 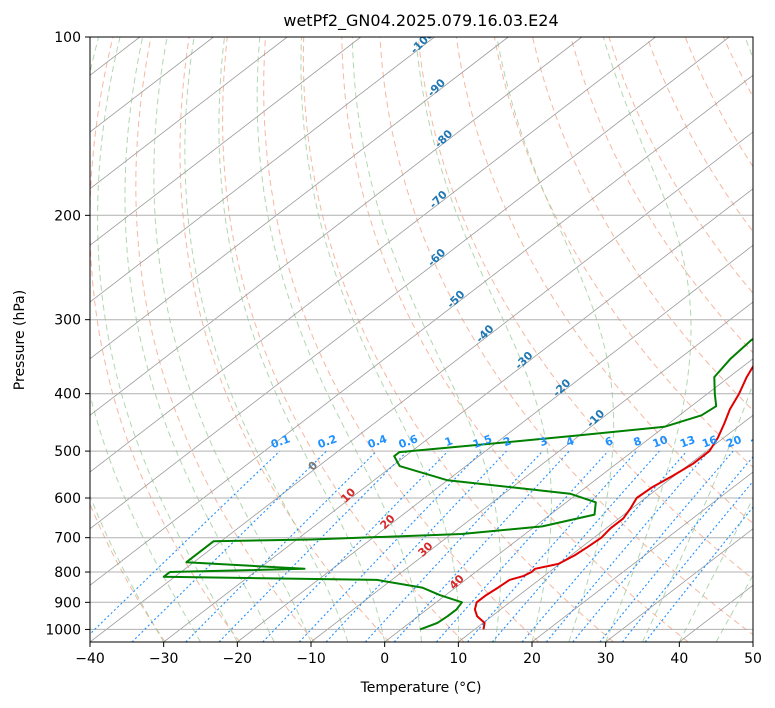 I want to click on mixing-ratio-label: 1.5, so click(x=482, y=441).